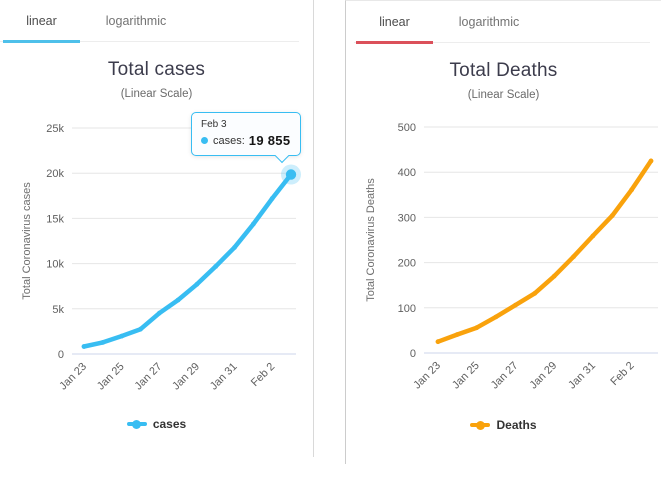 Image resolution: width=661 pixels, height=477 pixels. I want to click on cases-legend-item: cases, so click(156, 424).